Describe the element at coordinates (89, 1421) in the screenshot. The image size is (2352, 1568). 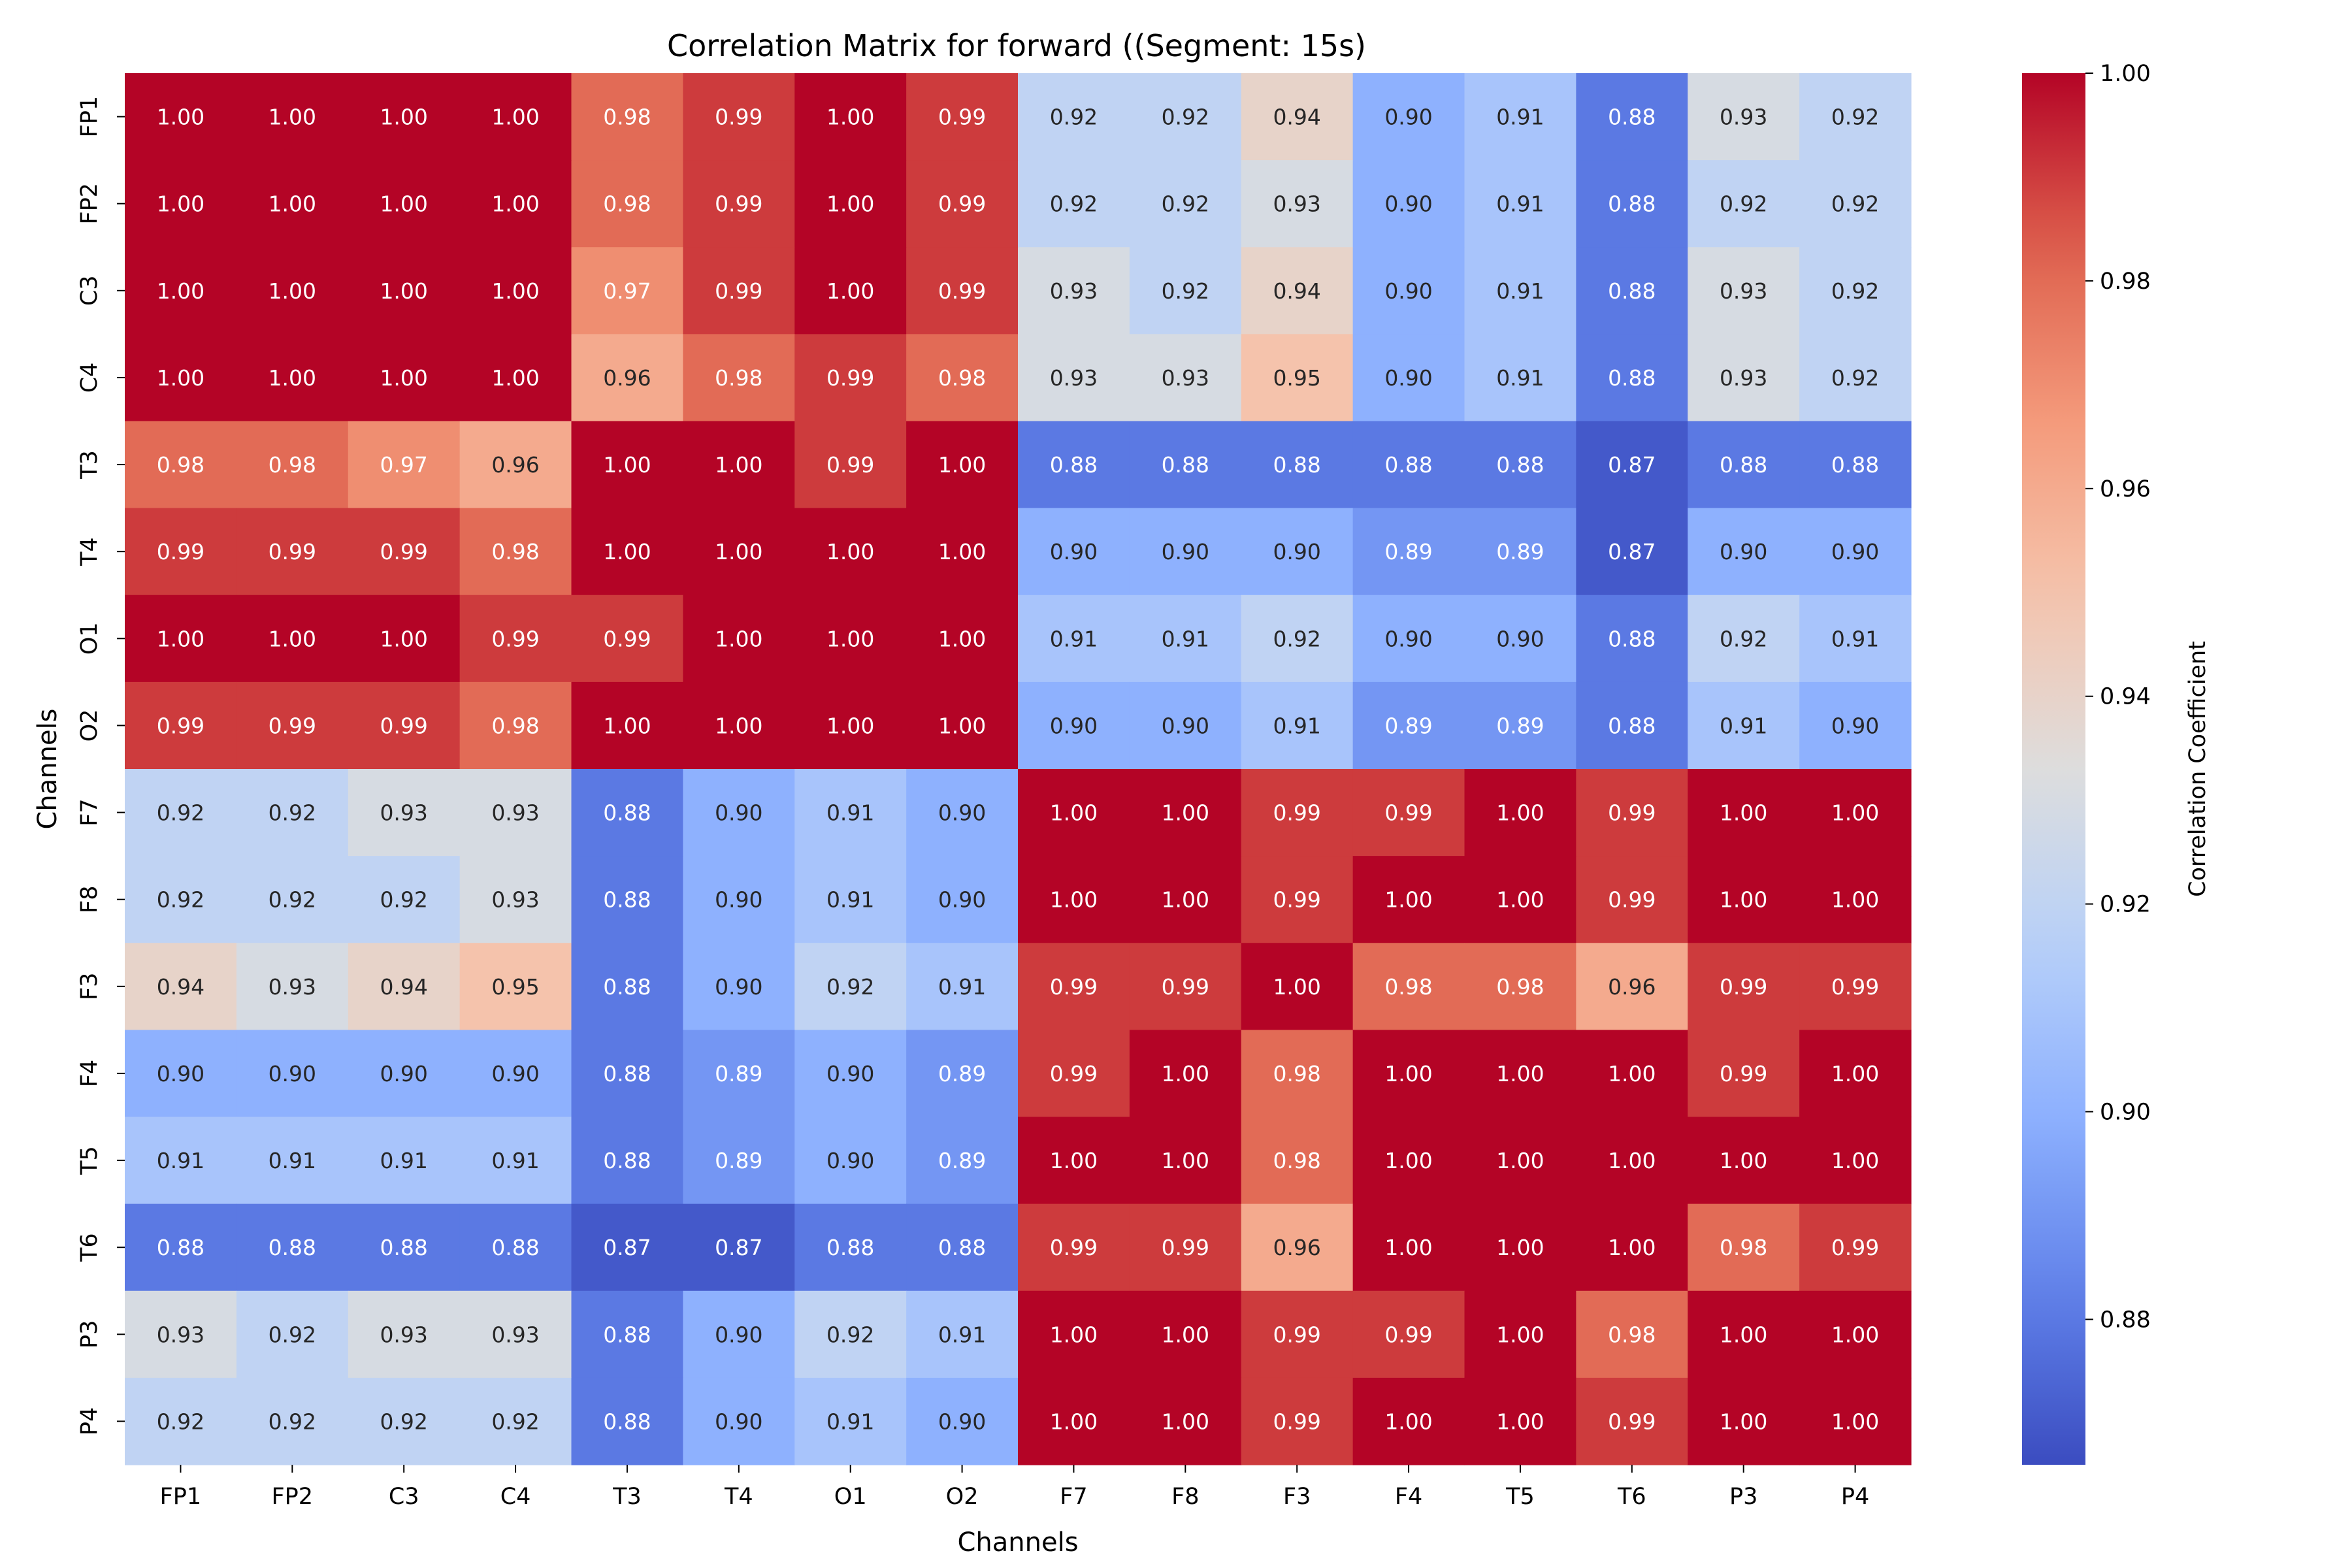
I see `y-tick-label: P4` at that location.